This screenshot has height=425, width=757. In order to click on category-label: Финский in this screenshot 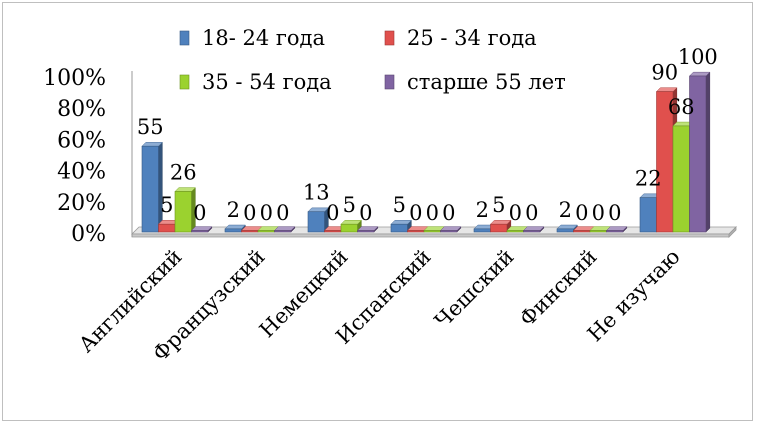, I will do `click(558, 288)`.